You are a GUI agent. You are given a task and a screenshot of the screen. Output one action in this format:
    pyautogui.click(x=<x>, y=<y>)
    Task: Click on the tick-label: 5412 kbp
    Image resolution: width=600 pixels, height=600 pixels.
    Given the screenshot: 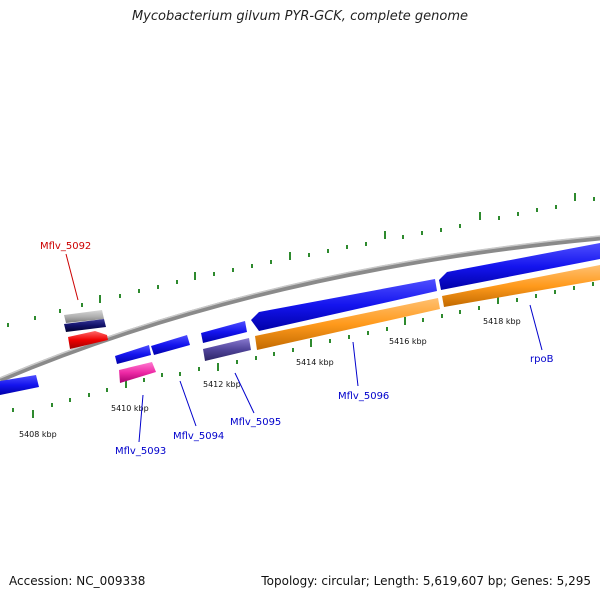 What is the action you would take?
    pyautogui.click(x=222, y=384)
    